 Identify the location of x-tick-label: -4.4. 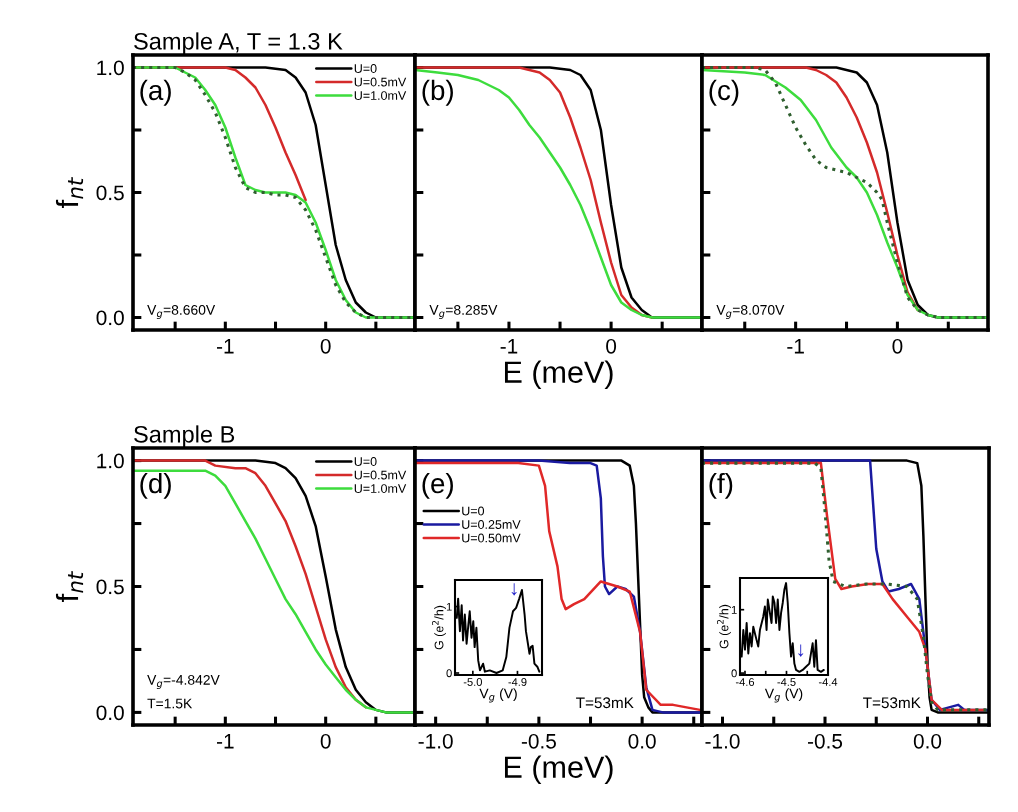
(828, 682).